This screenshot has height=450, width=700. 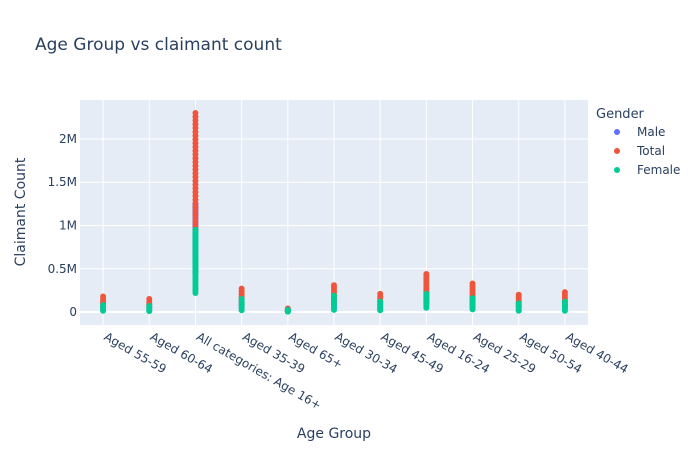 I want to click on legend-label-male: Male, so click(x=651, y=132).